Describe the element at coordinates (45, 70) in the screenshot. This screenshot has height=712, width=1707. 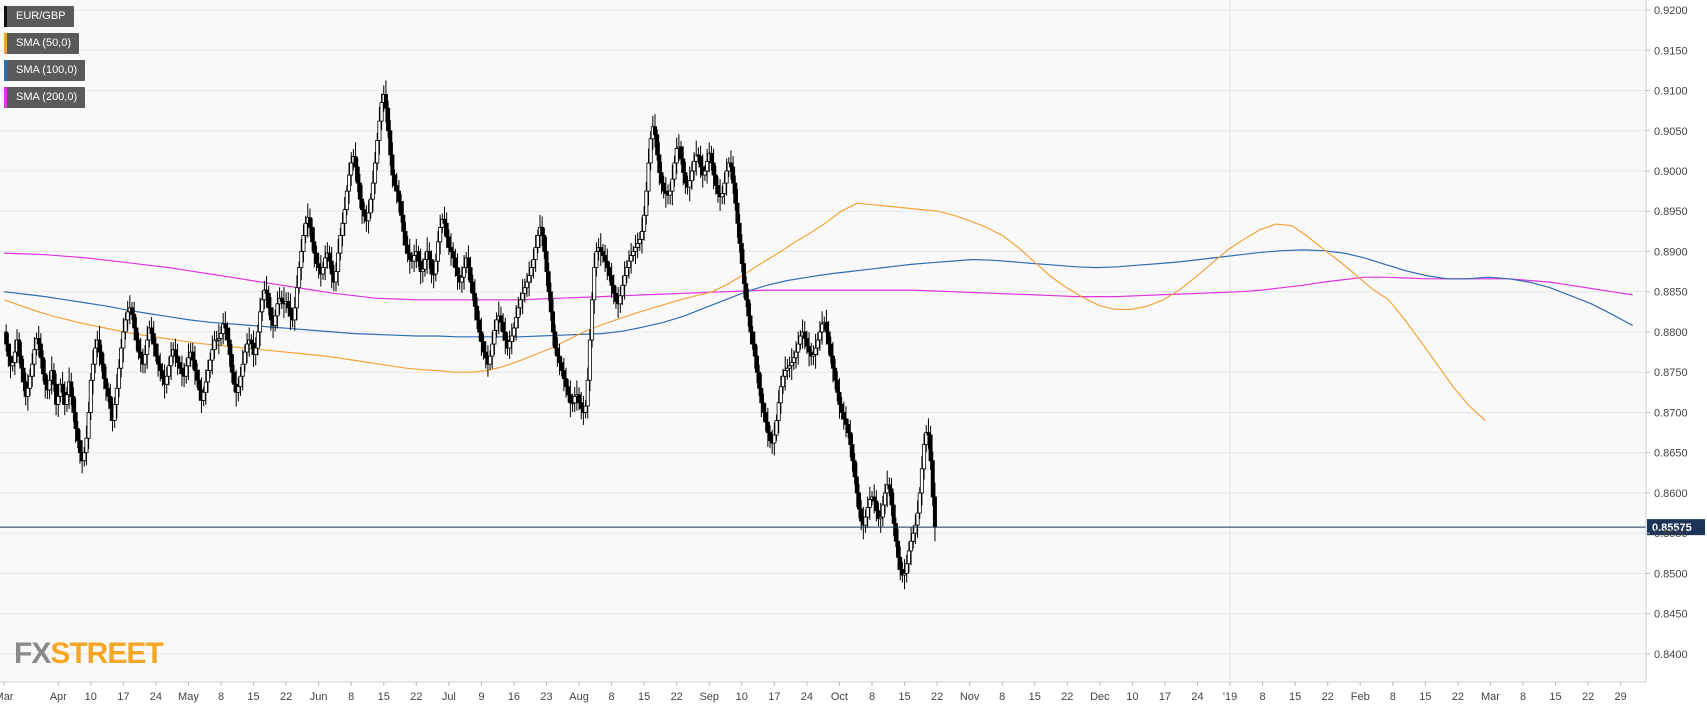
I see `legend-item-sma-100: SMA (100,0)` at that location.